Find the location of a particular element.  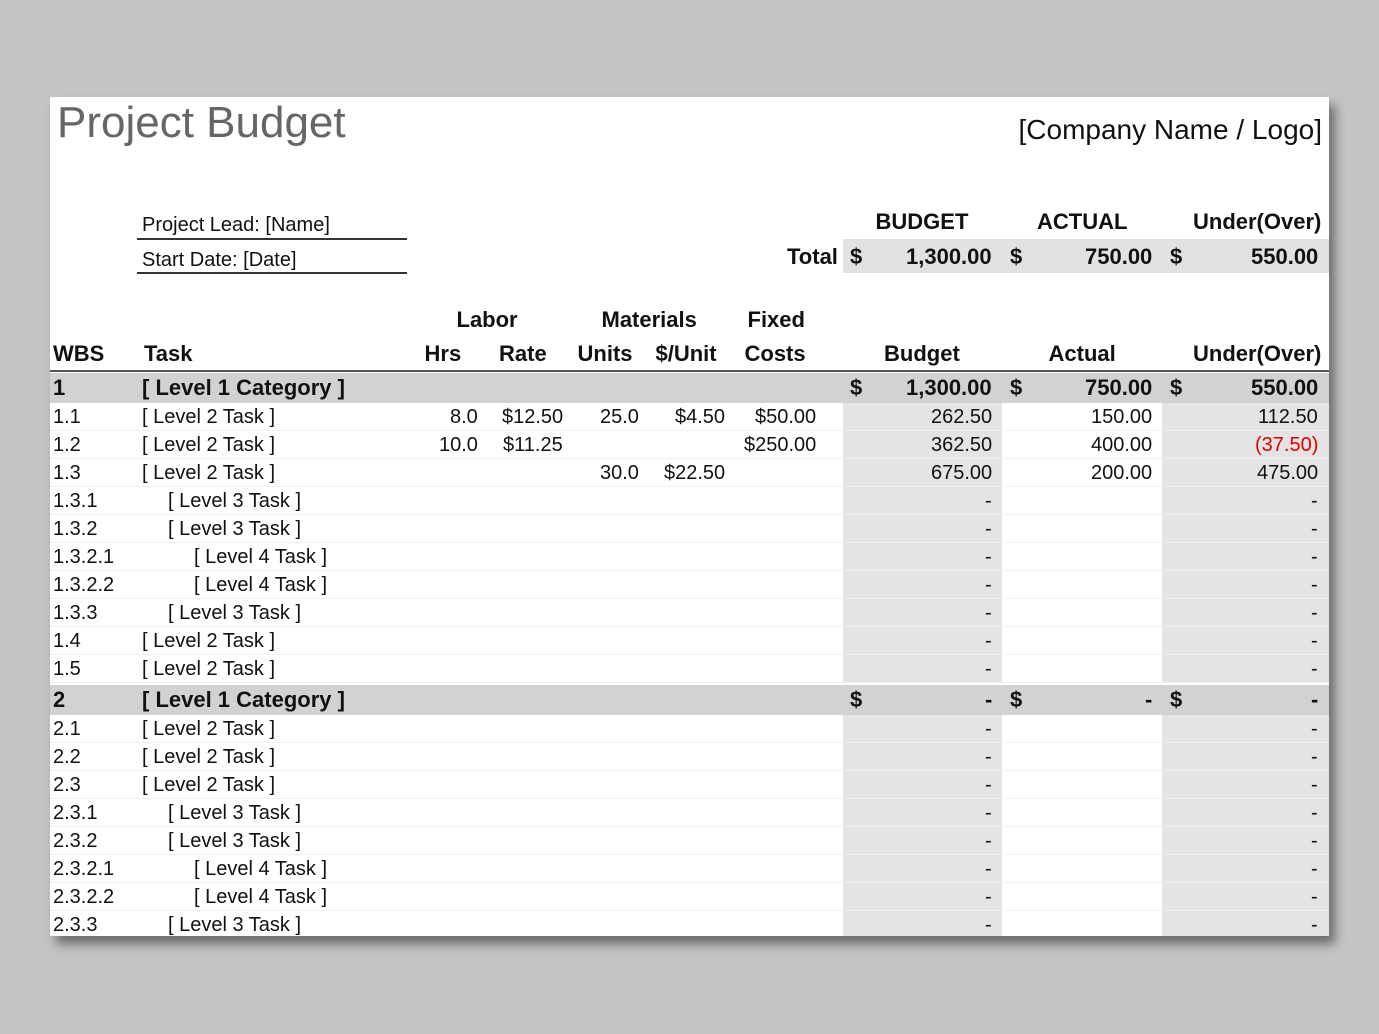

group-header: Fixed is located at coordinates (776, 319).